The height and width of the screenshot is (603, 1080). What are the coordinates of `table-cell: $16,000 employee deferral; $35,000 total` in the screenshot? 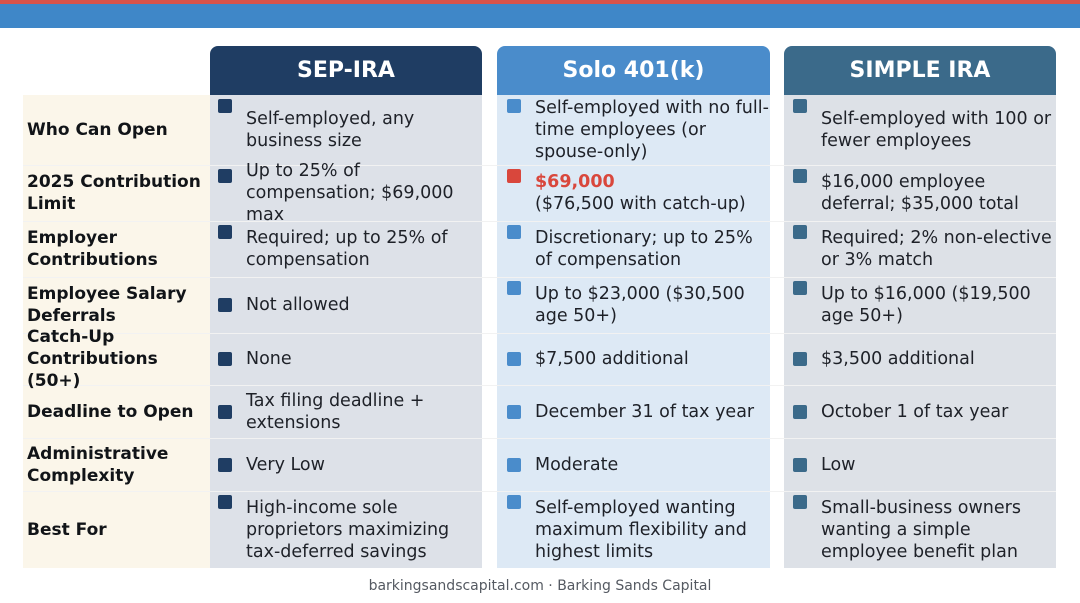 It's located at (924, 193).